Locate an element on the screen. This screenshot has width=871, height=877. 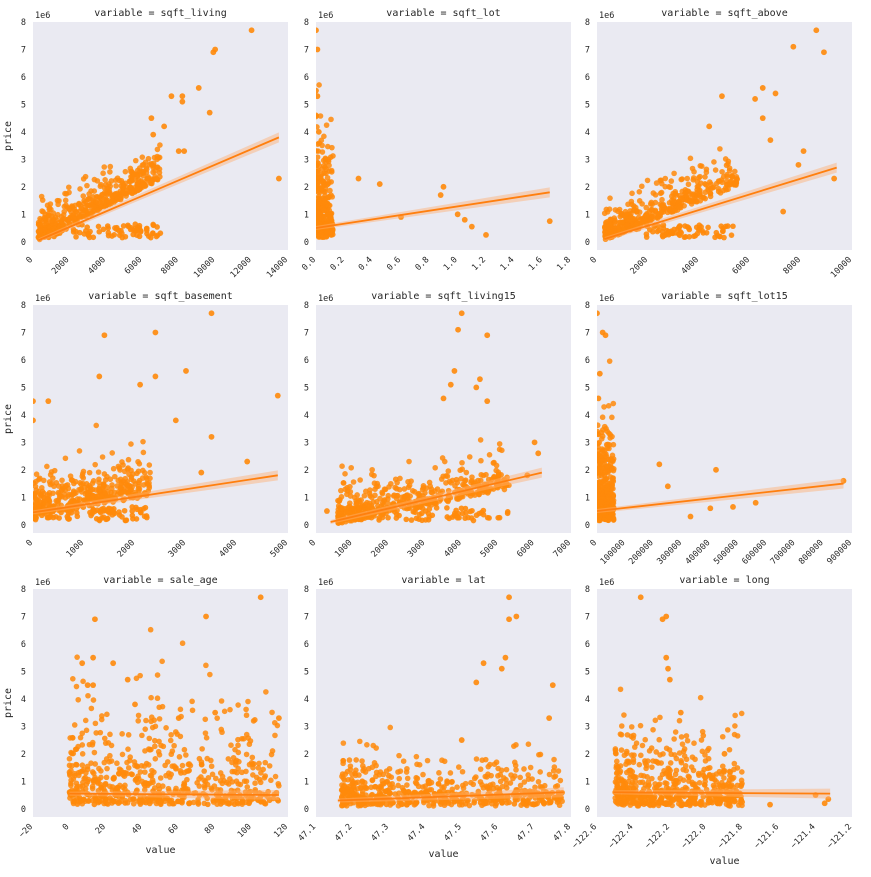
y-tick-label: 1 is located at coordinates (587, 498).